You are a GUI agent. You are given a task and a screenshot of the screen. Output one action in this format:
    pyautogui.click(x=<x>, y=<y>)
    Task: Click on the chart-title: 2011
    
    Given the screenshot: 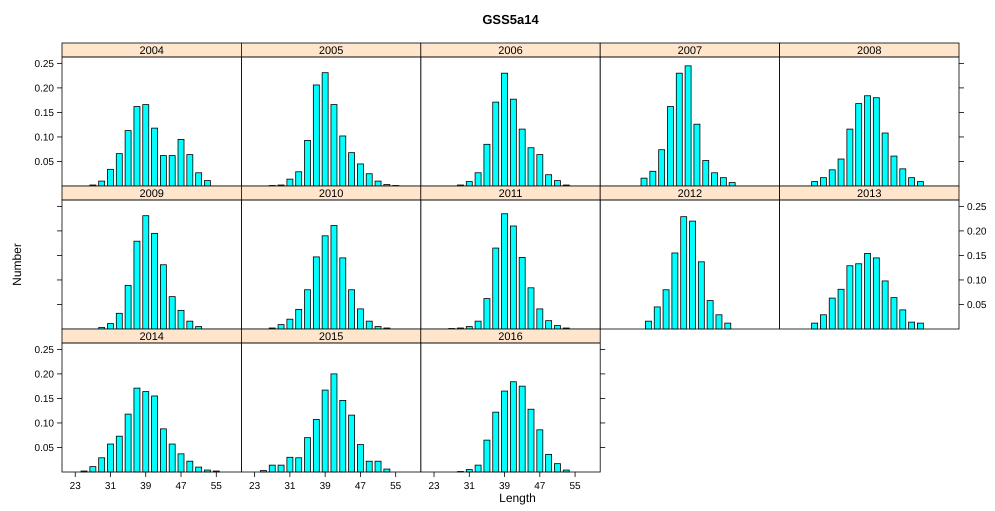 What is the action you would take?
    pyautogui.click(x=510, y=194)
    